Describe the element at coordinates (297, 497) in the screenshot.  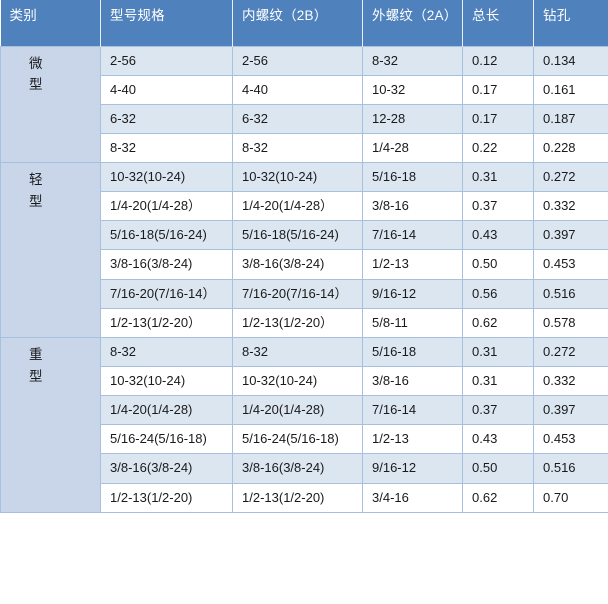
I see `internal-thread-cell: 1/2-13(1/2-20)` at that location.